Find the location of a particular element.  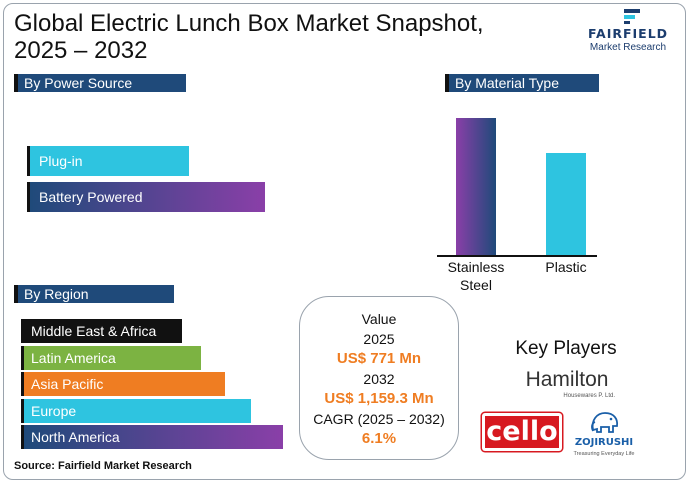

value-2025: US$ 771 Mn is located at coordinates (379, 358).